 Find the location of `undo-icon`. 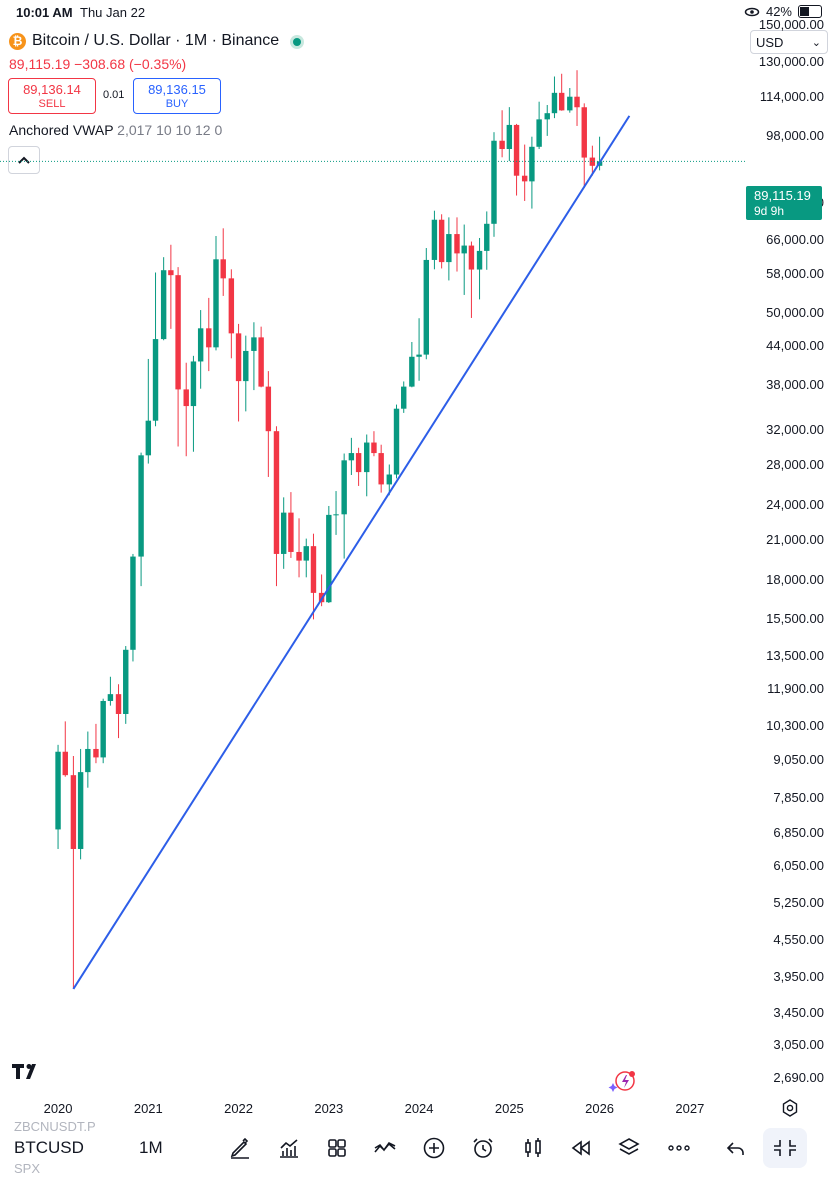

undo-icon is located at coordinates (736, 1148).